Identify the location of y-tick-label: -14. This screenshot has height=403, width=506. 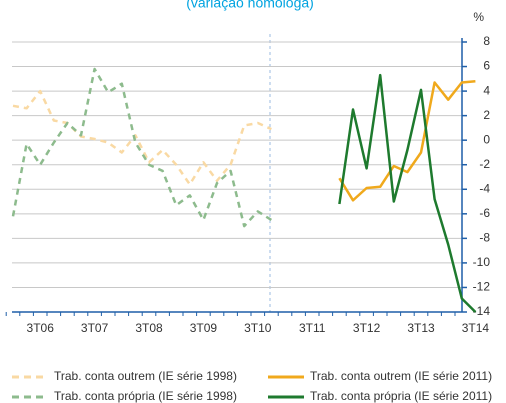
(482, 311).